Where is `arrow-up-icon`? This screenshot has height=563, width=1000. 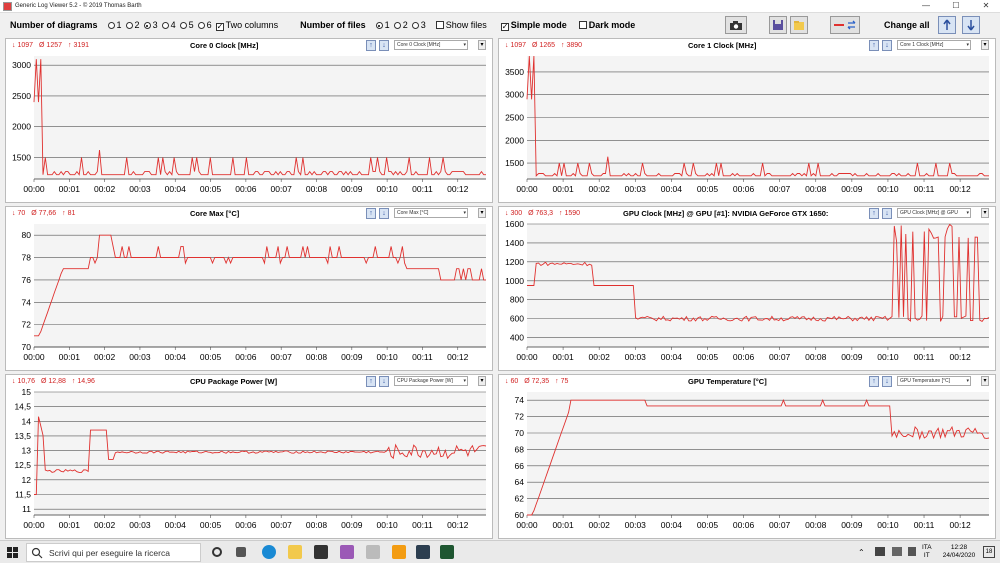
arrow-up-icon is located at coordinates (947, 24).